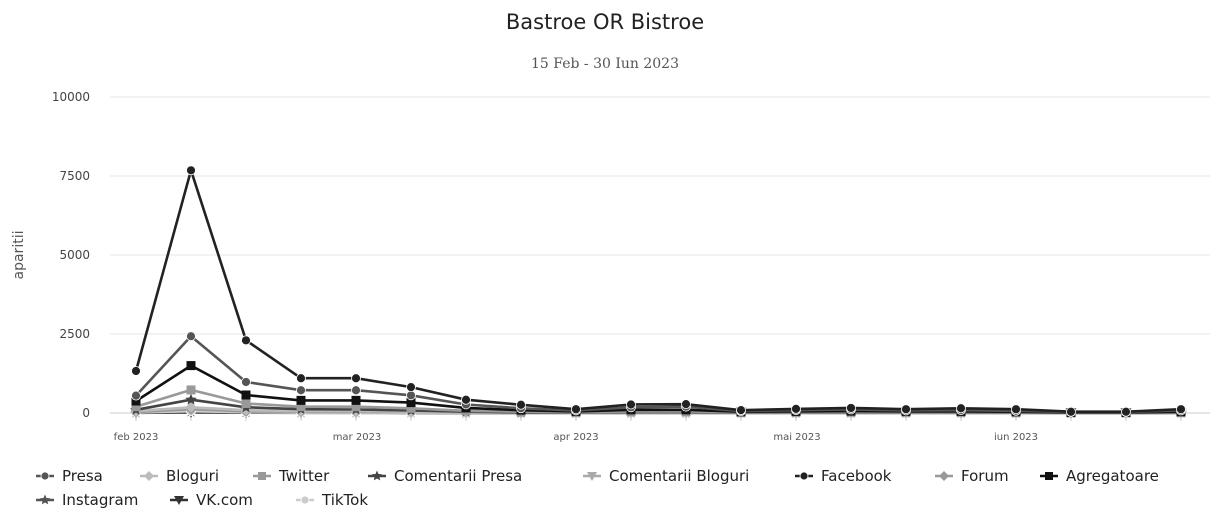 The height and width of the screenshot is (516, 1210). What do you see at coordinates (136, 437) in the screenshot?
I see `x-tick-label: feb 2023` at bounding box center [136, 437].